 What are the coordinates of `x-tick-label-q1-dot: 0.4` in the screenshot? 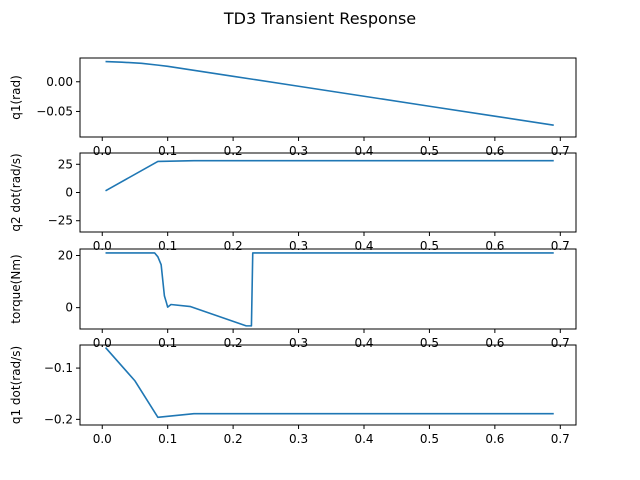 It's located at (363, 439).